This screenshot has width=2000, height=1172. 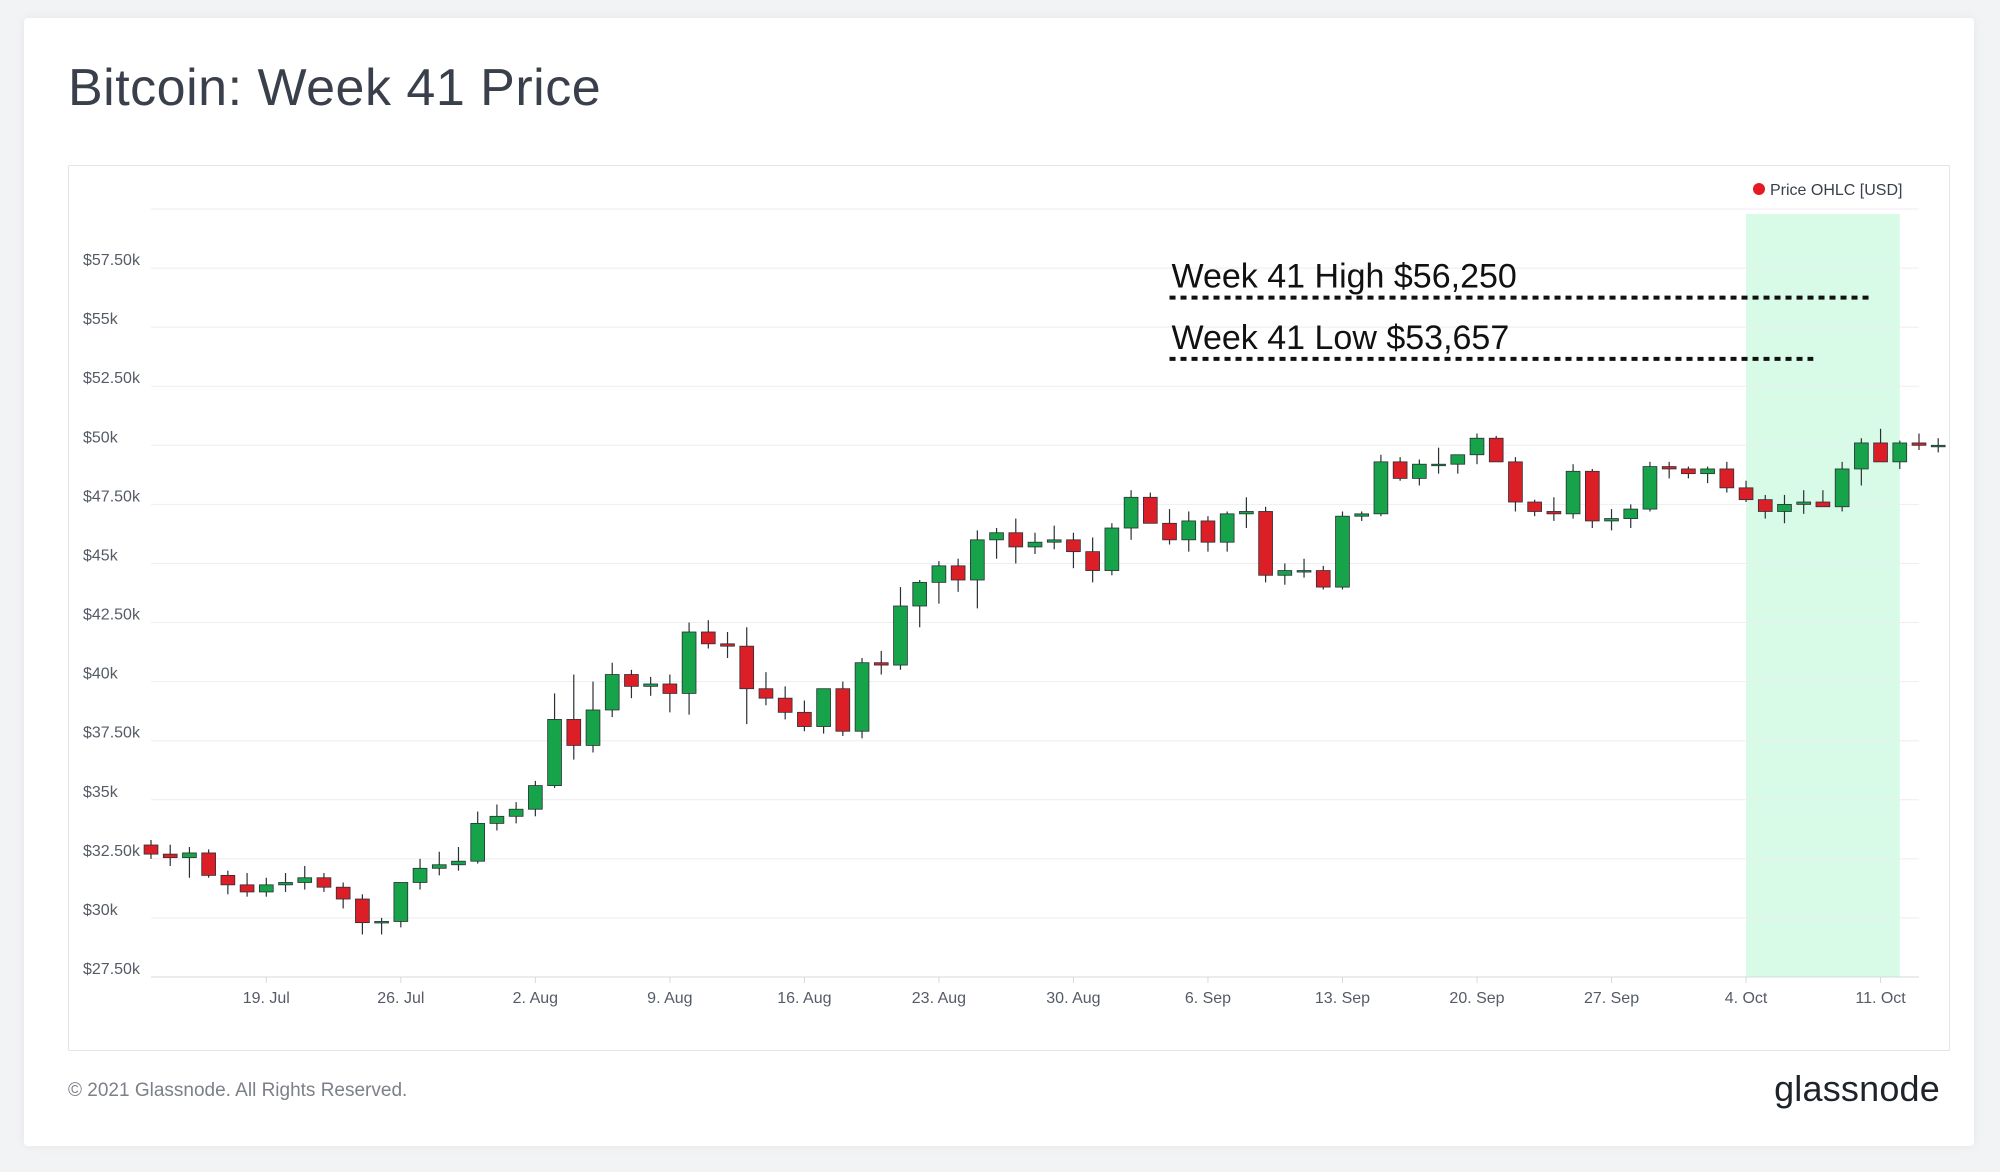 What do you see at coordinates (1857, 1088) in the screenshot?
I see `glassnode-logo: glassnode` at bounding box center [1857, 1088].